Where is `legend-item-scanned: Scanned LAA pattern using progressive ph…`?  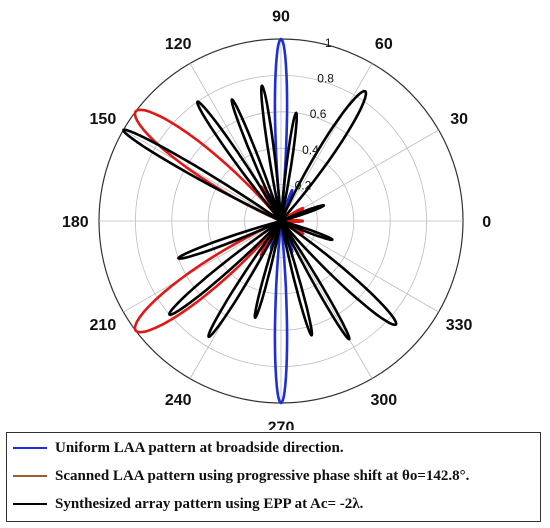 legend-item-scanned: Scanned LAA pattern using progressive ph… is located at coordinates (241, 476).